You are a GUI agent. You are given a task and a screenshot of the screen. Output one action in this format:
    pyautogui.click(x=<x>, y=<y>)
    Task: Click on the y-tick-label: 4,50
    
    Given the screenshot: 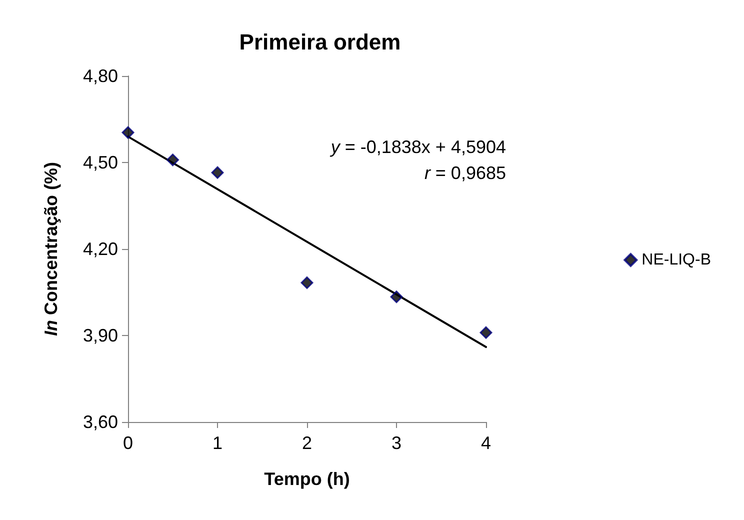 What is the action you would take?
    pyautogui.click(x=100, y=162)
    